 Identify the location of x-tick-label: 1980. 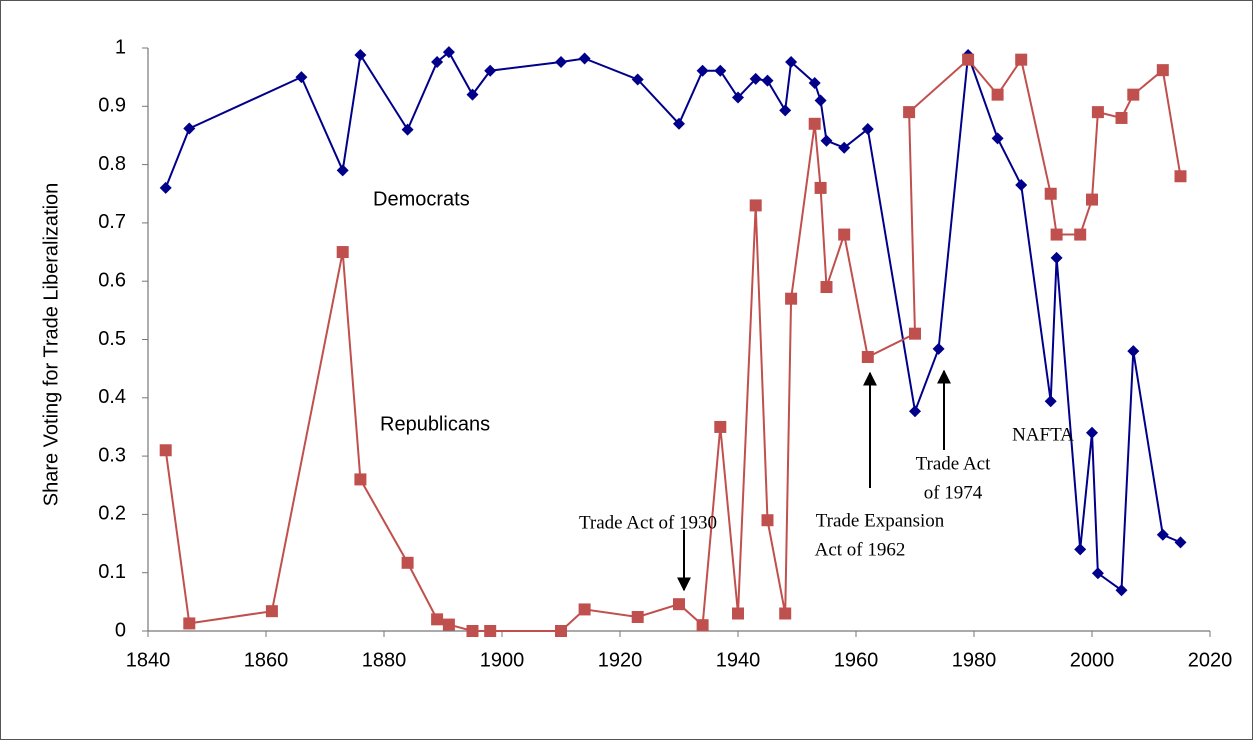
(974, 660).